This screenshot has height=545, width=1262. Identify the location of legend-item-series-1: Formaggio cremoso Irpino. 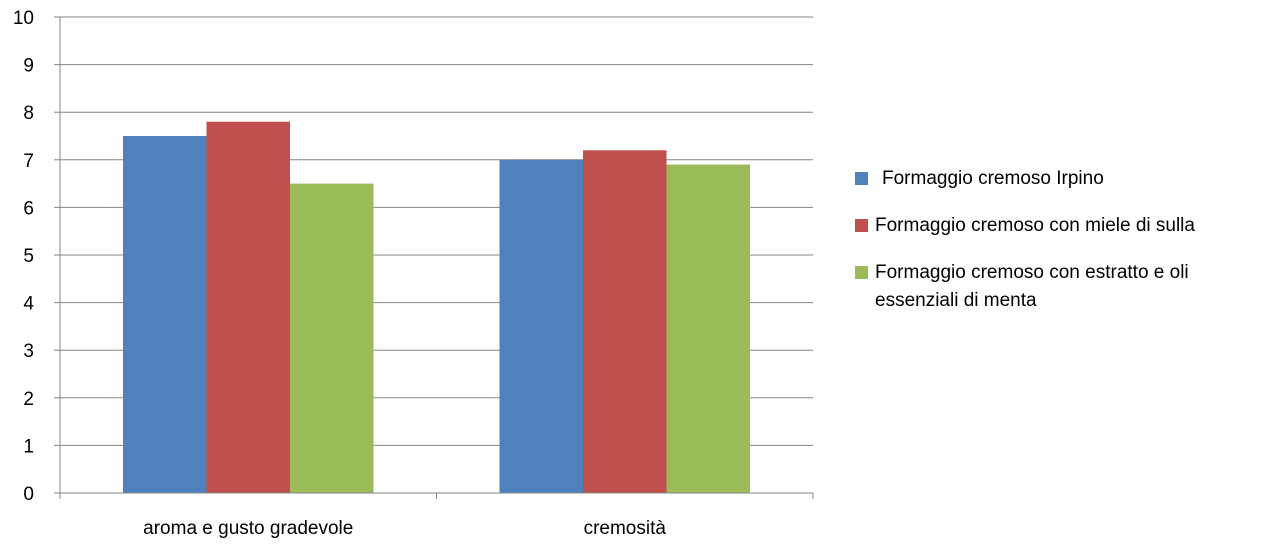
(1055, 179).